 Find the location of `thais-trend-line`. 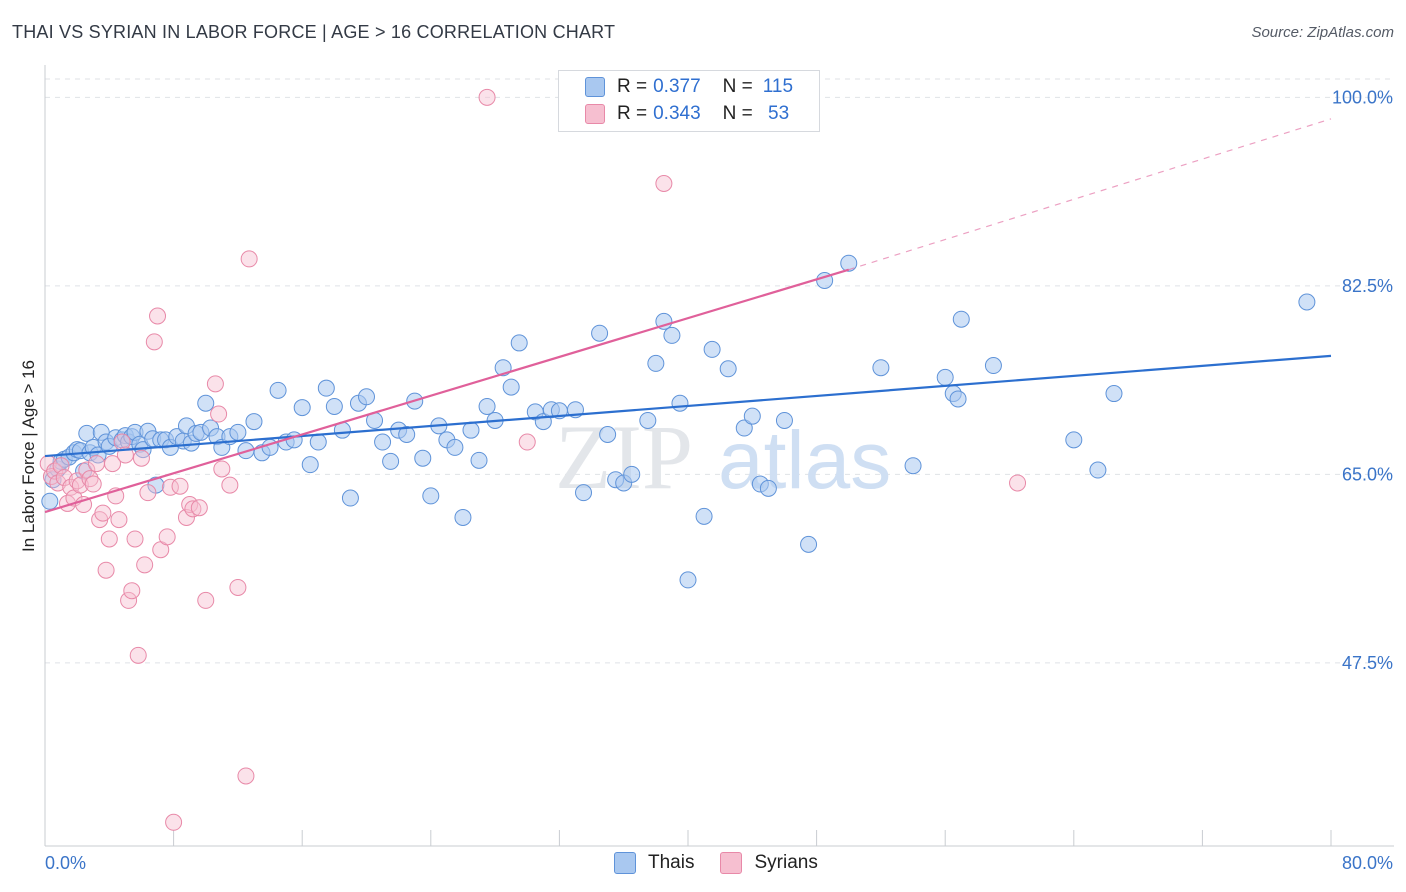

thais-trend-line is located at coordinates (688, 406).